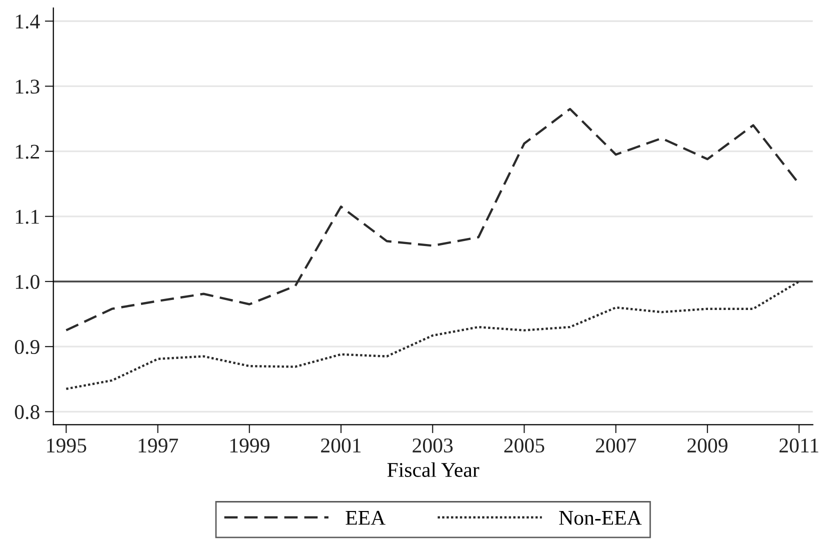  What do you see at coordinates (158, 445) in the screenshot?
I see `x-tick-label: 1997` at bounding box center [158, 445].